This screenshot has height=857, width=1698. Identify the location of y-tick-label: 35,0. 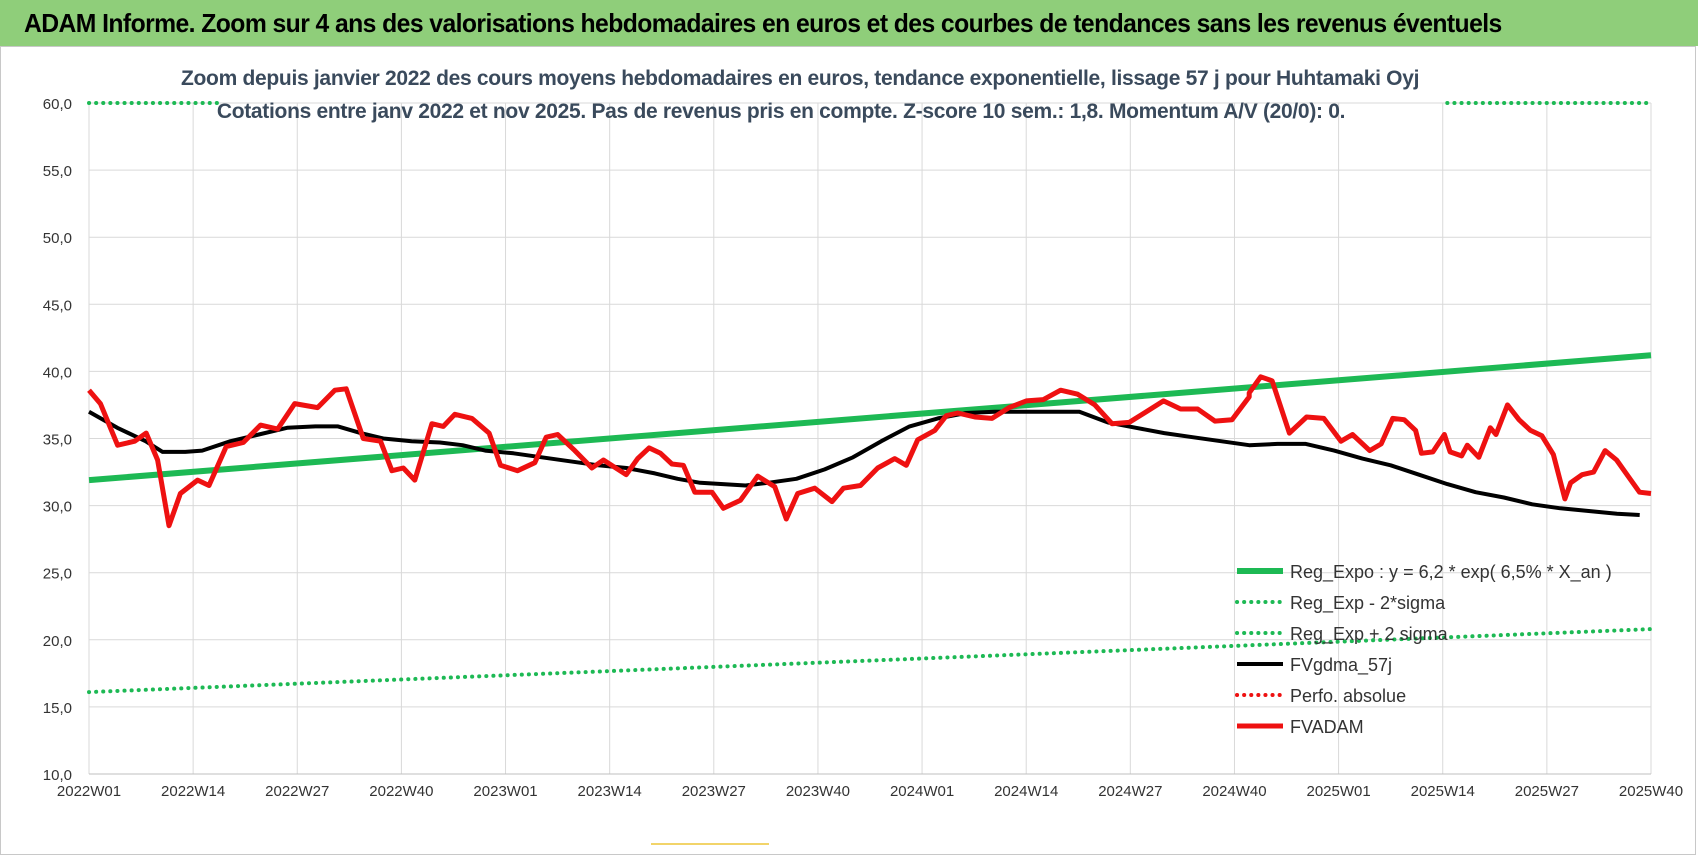
(57, 440).